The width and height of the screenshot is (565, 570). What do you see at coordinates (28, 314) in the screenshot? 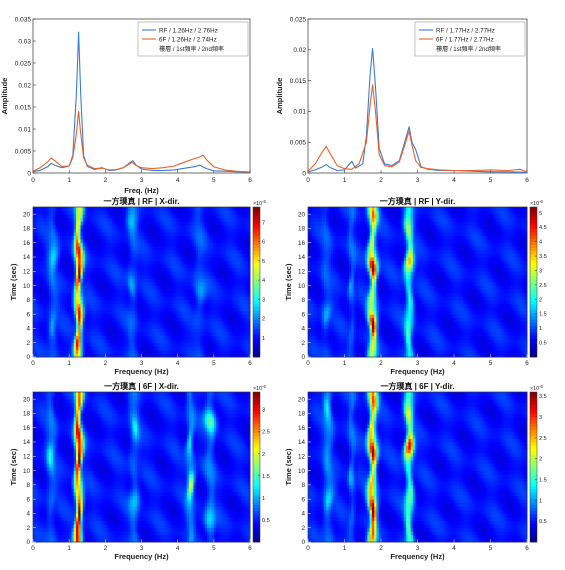
I see `y-tick-label: 6` at bounding box center [28, 314].